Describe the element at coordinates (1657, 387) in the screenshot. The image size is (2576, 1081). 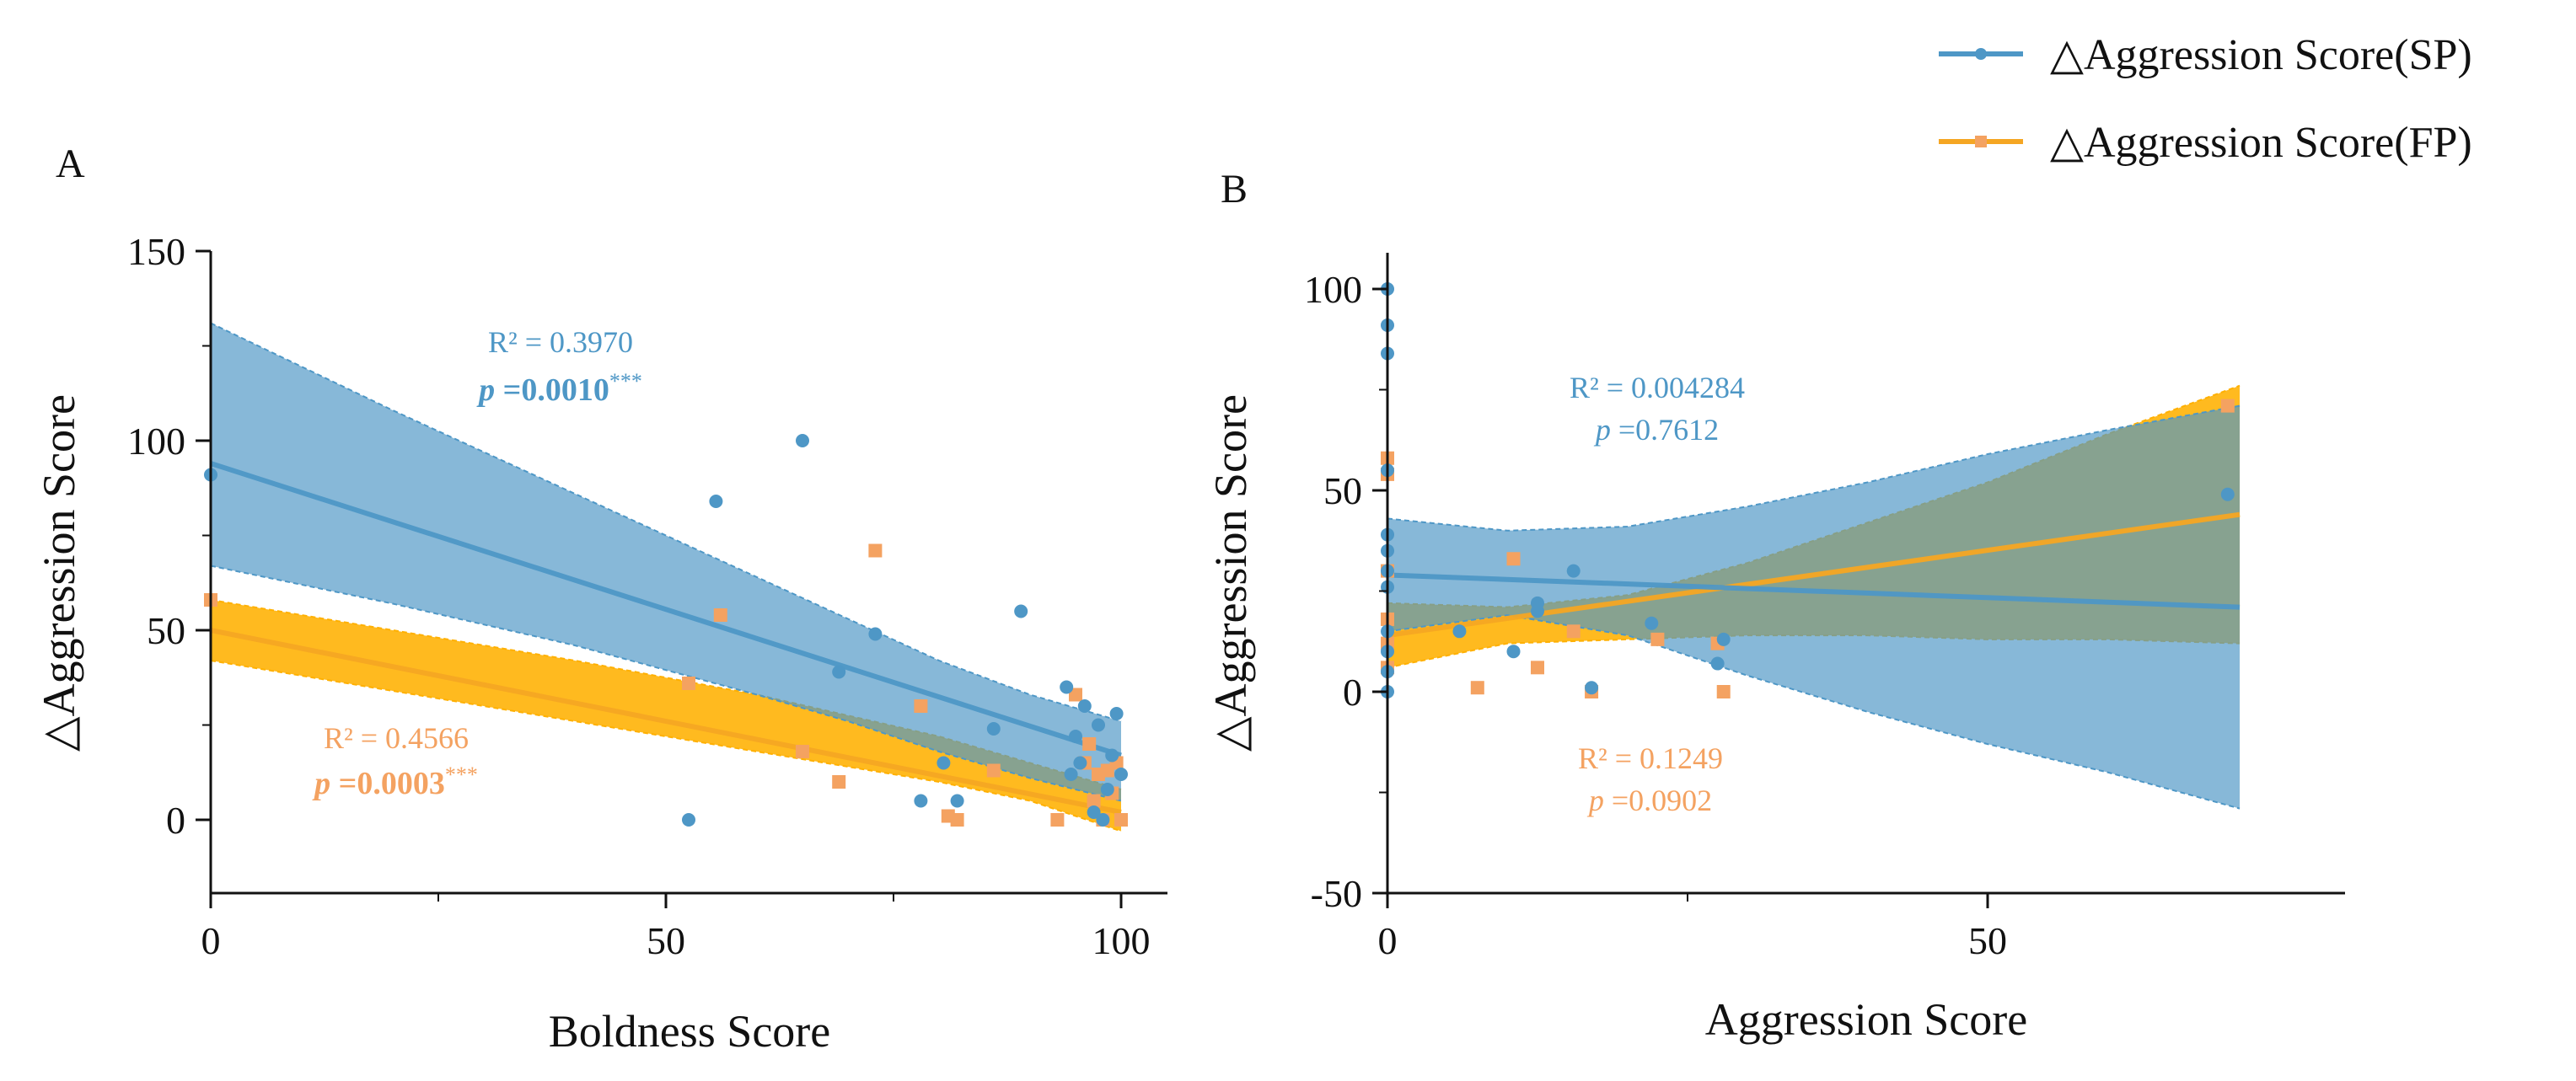
I see `panel-b-sp-r2: R² = 0.004284` at that location.